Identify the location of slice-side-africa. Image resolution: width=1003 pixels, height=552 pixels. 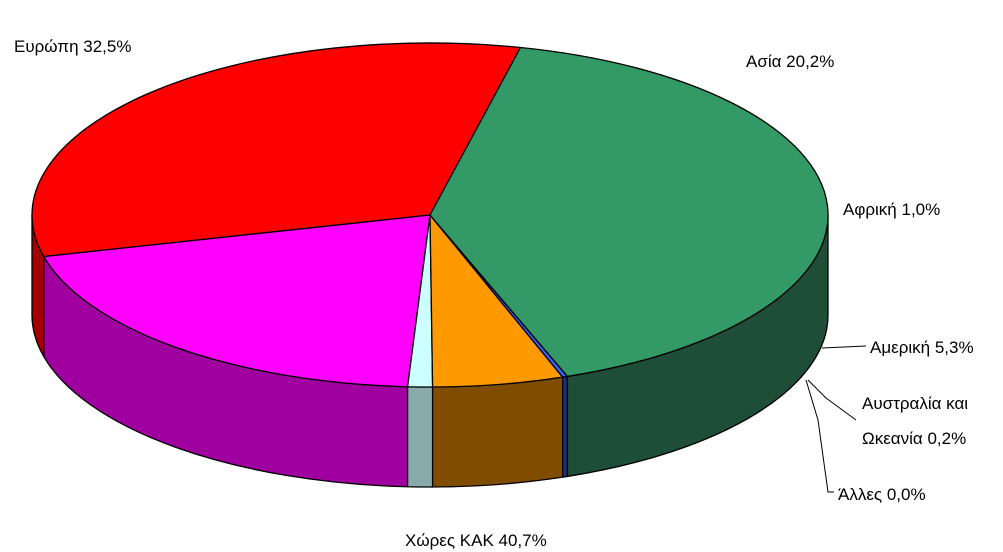
(420, 437).